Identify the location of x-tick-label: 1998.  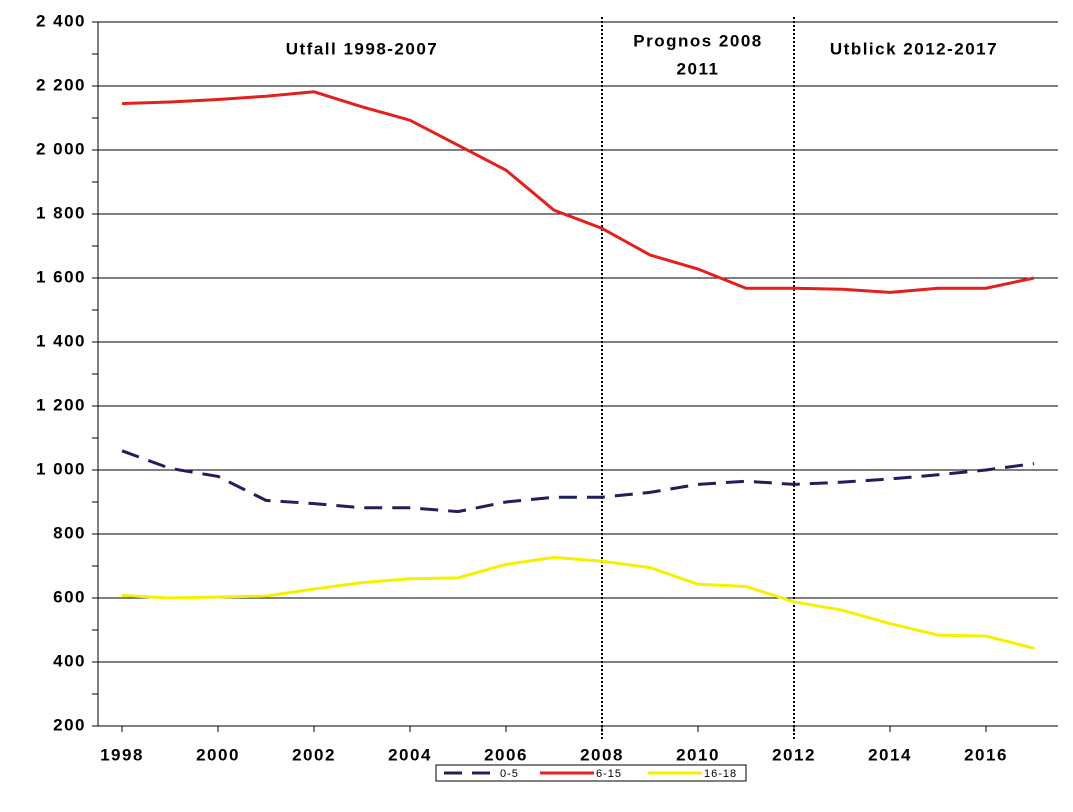
(122, 754).